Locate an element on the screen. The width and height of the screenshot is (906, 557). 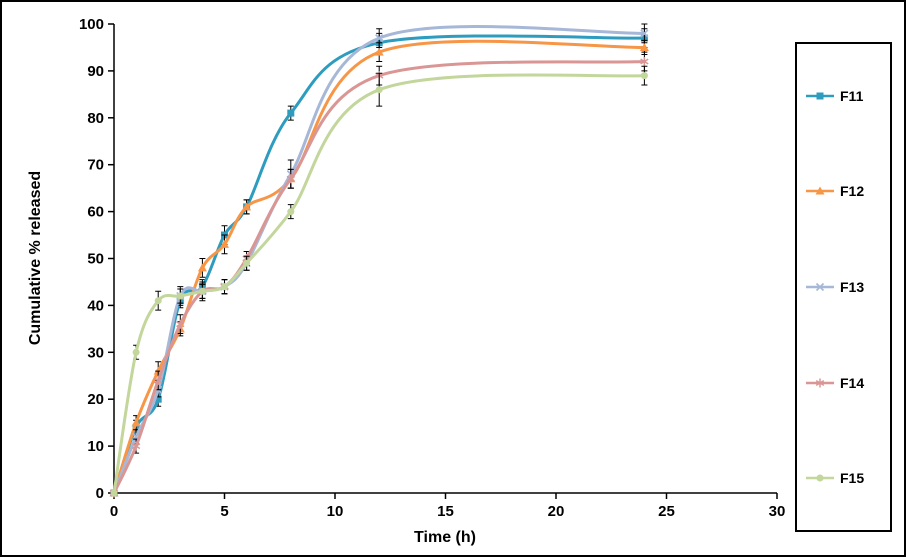
x-tick-label: 30 is located at coordinates (777, 511).